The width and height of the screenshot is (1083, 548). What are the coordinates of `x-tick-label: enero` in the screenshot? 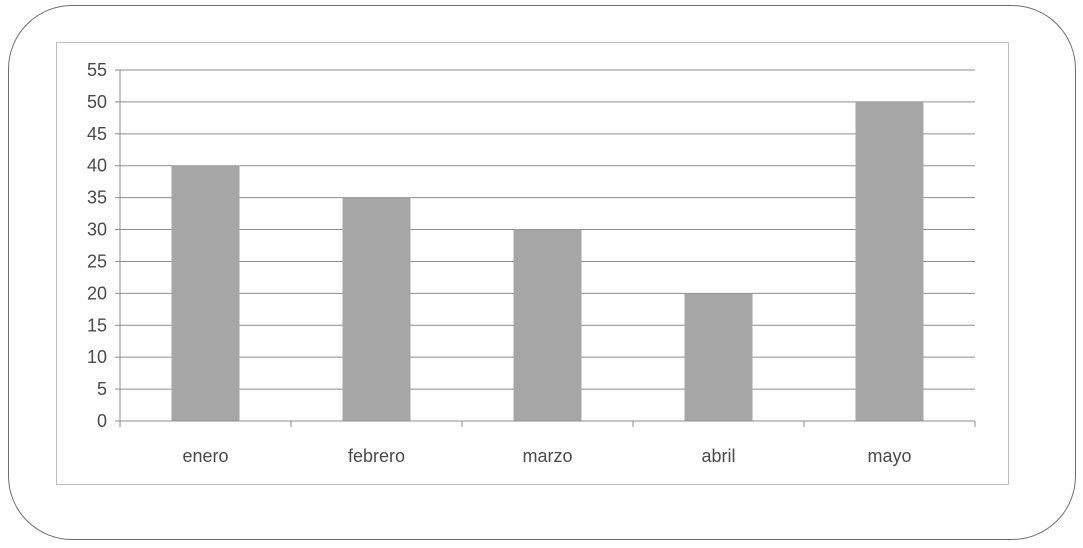 It's located at (205, 456).